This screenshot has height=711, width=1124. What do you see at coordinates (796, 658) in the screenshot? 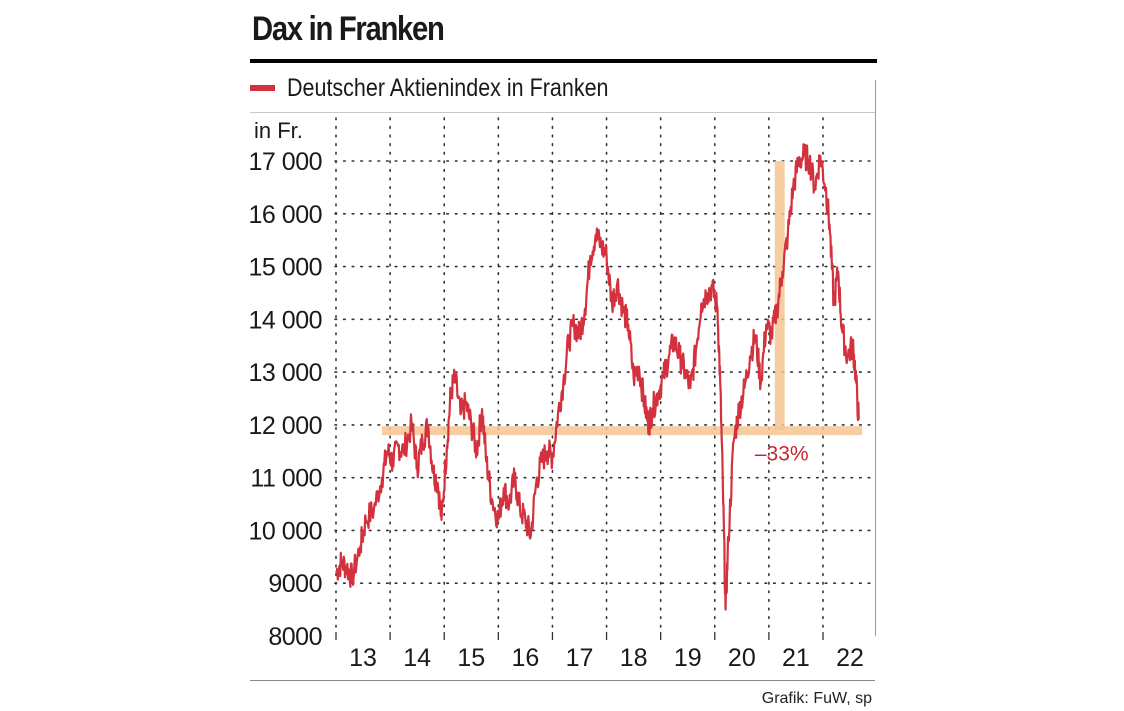
I see `x-tick-label: 21` at bounding box center [796, 658].